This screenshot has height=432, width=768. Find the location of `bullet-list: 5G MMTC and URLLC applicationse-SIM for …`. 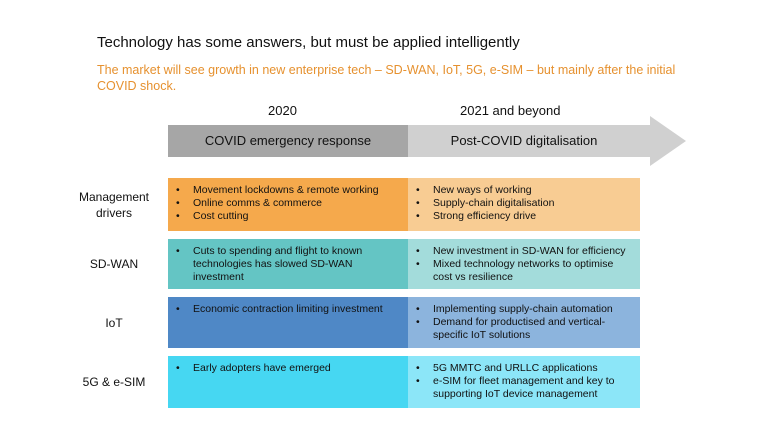

bullet-list: 5G MMTC and URLLC applicationse-SIM for … is located at coordinates (525, 381).